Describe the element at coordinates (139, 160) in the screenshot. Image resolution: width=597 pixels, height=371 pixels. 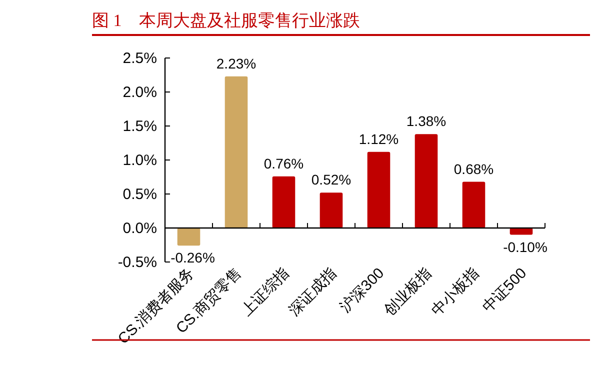
I see `y-tick-label: 1.0%` at that location.